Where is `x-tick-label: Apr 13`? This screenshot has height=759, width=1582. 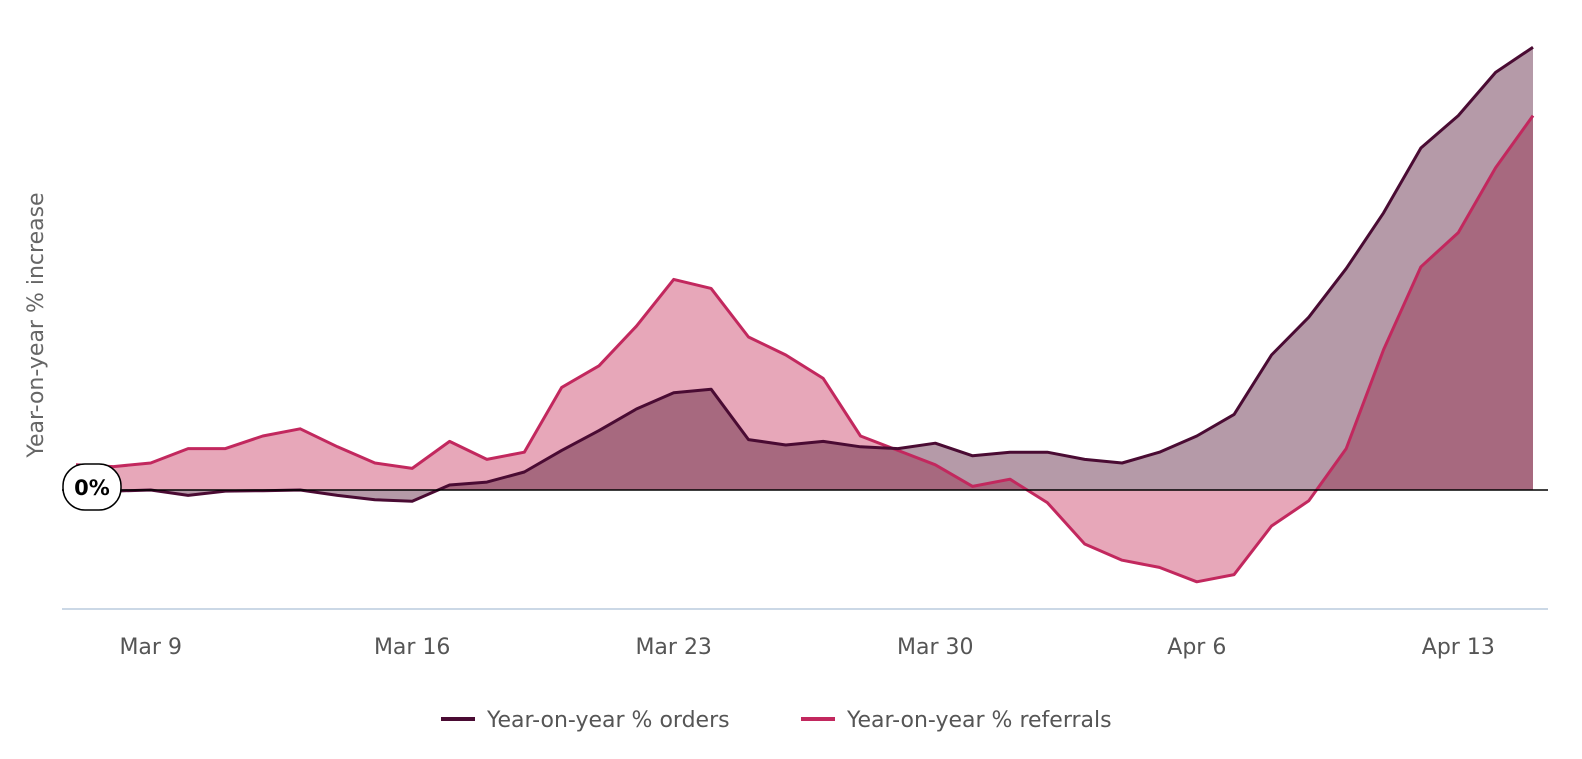 x-tick-label: Apr 13 is located at coordinates (1458, 647).